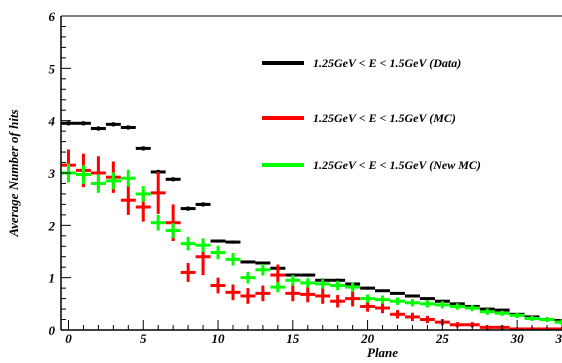 The height and width of the screenshot is (363, 562). Describe the element at coordinates (52, 68) in the screenshot. I see `y-tick-label: 5` at that location.